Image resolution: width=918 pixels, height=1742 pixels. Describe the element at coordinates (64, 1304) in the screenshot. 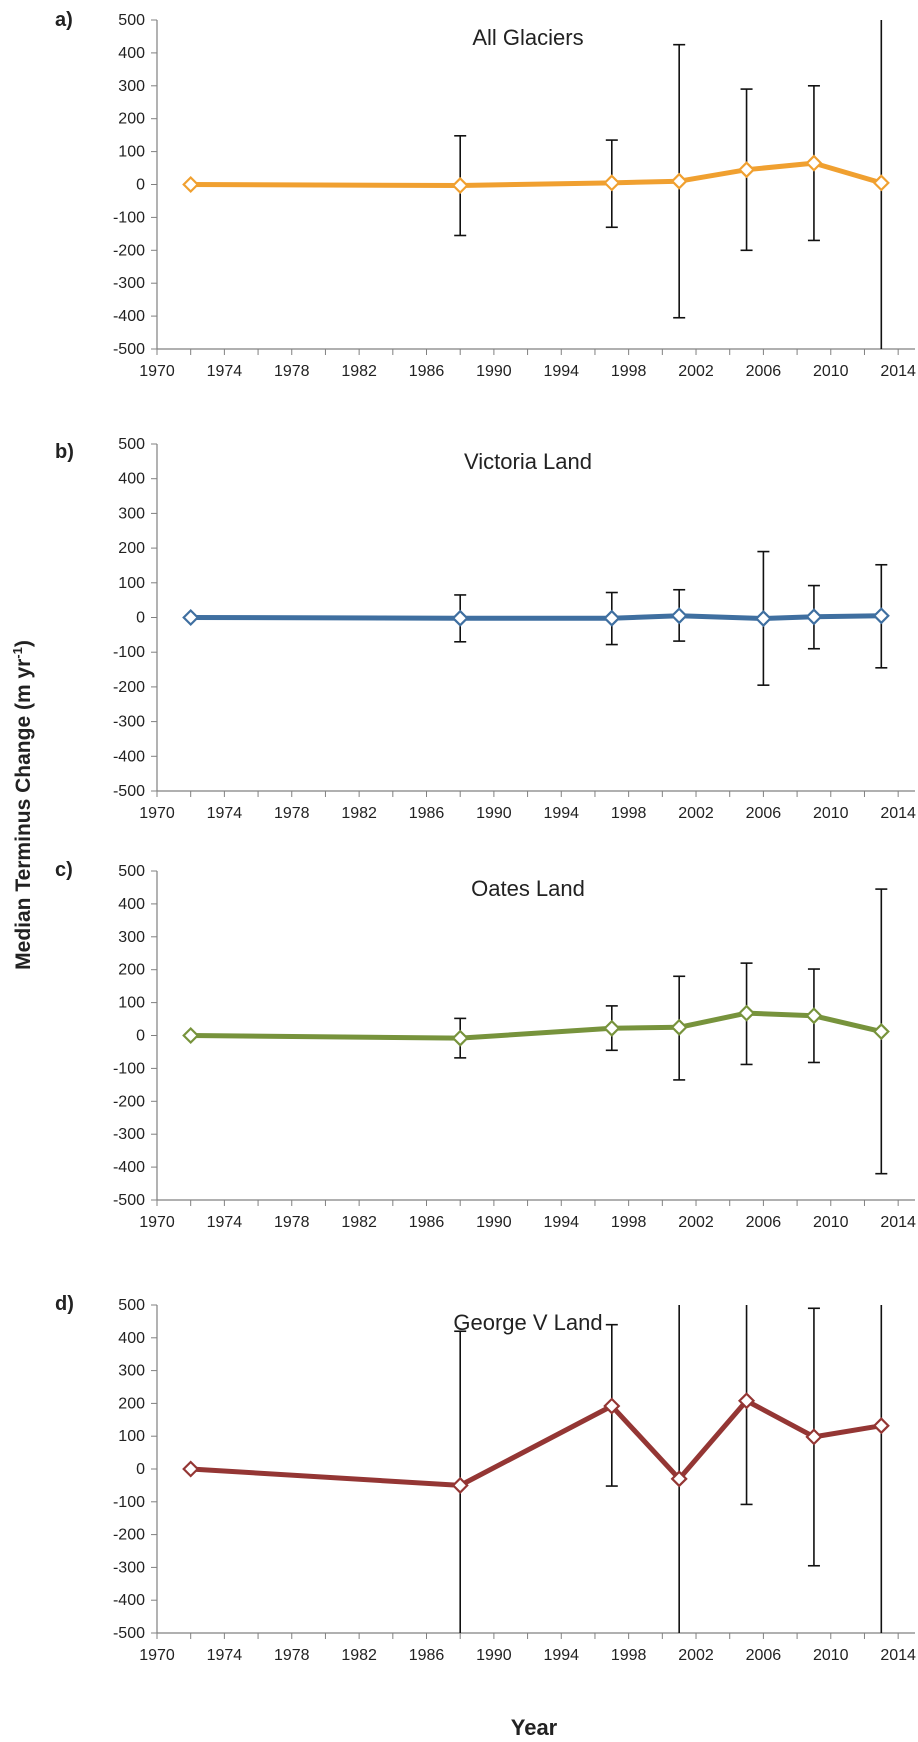

I see `panel-label: d)` at that location.